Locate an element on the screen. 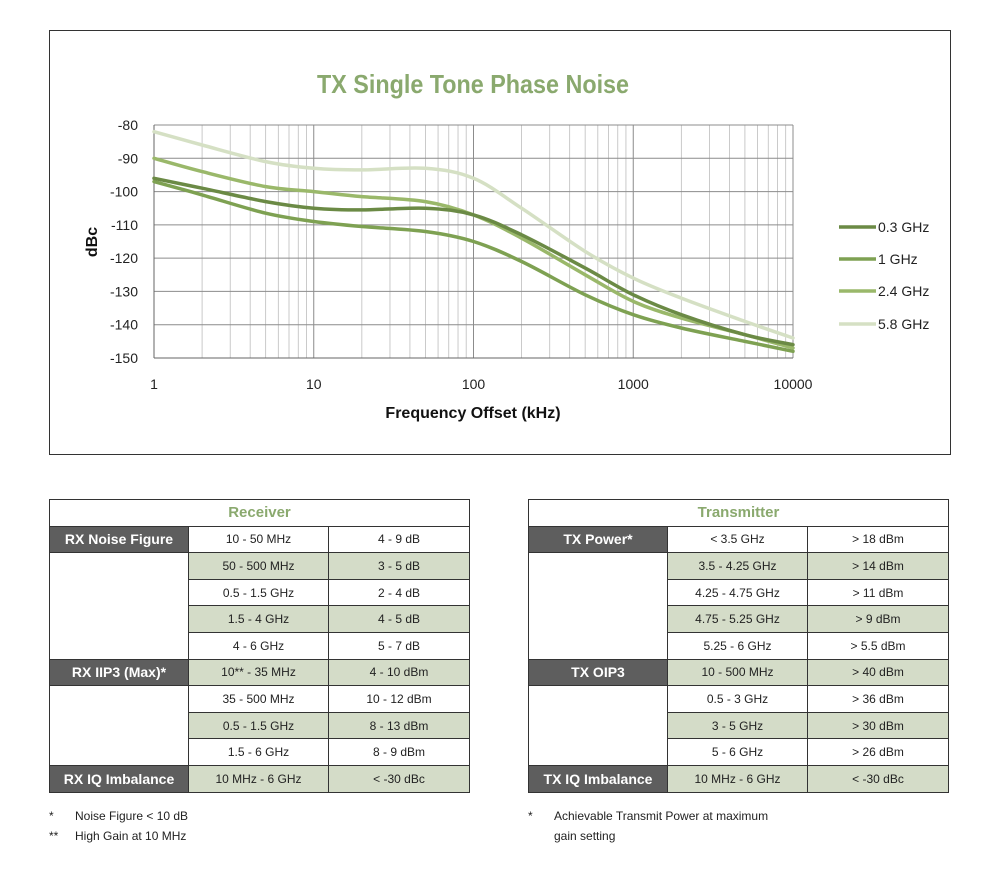 The height and width of the screenshot is (876, 995). value-cell: > 36 dBm is located at coordinates (878, 699).